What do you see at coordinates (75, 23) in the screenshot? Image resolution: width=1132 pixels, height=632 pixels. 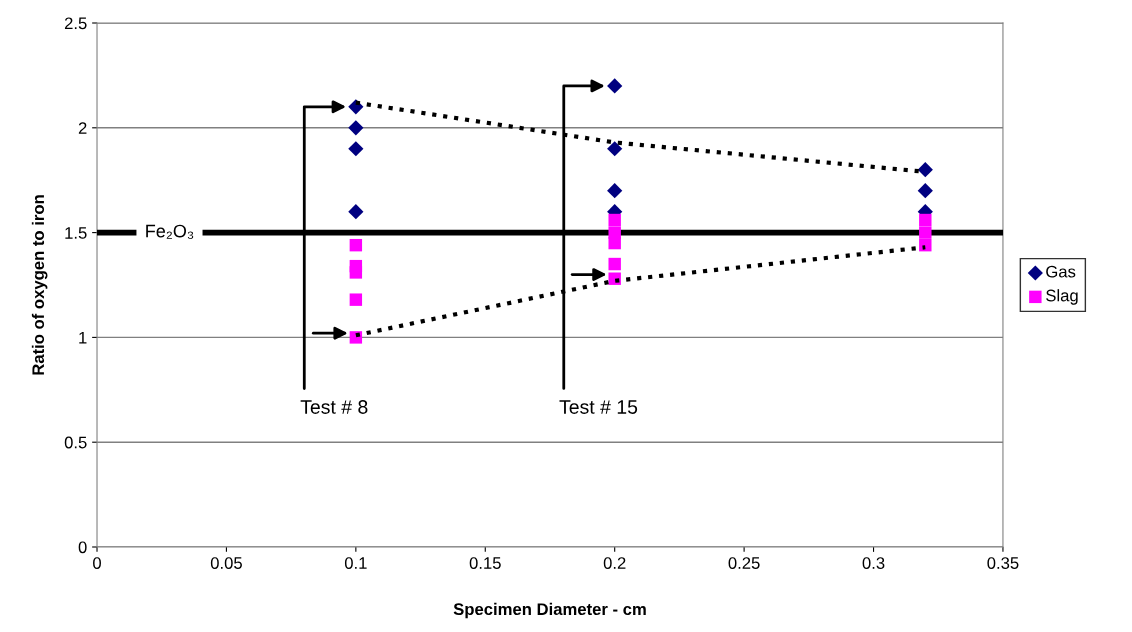 I see `y-tick-label: 2.5` at bounding box center [75, 23].